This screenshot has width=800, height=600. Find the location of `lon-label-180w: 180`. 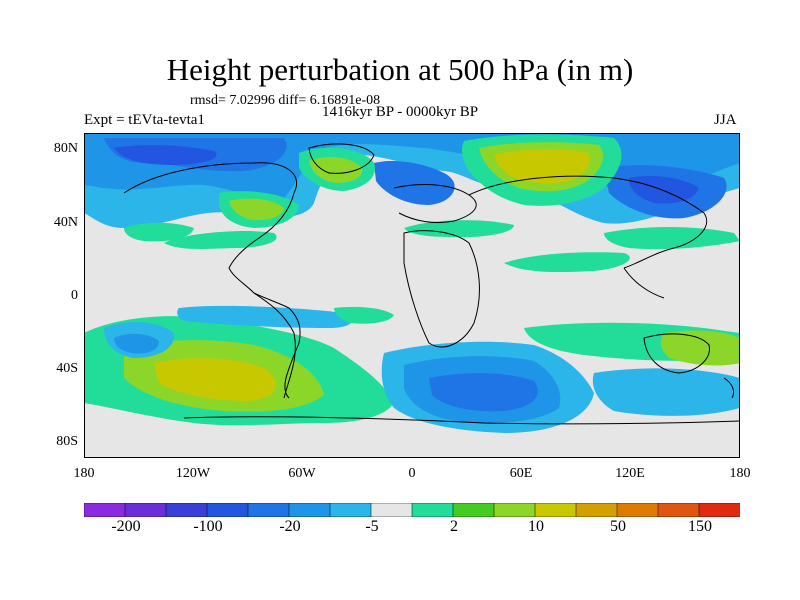

lon-label-180w: 180 is located at coordinates (84, 473).